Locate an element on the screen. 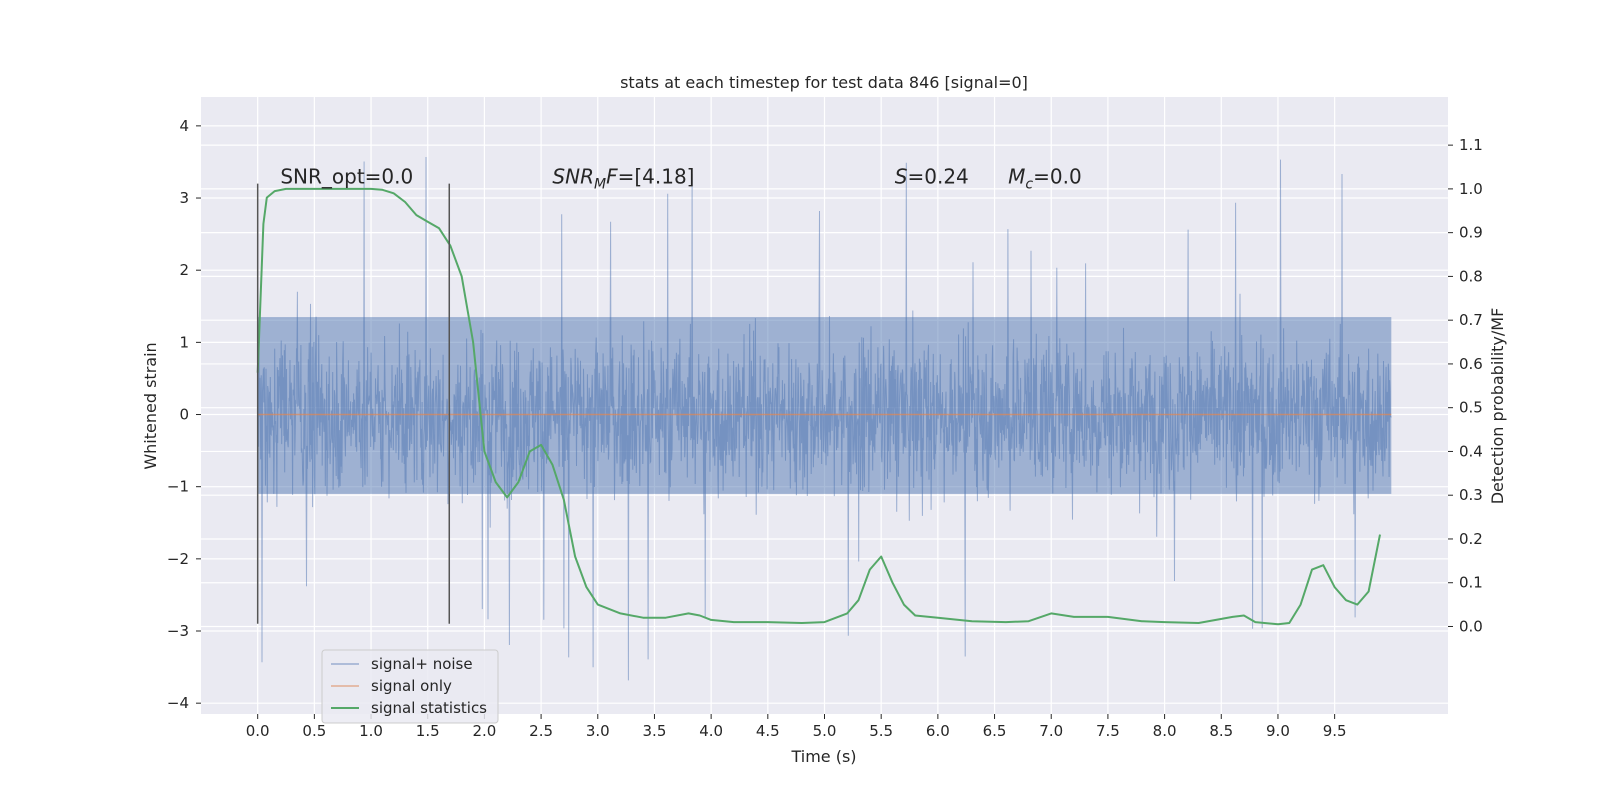  y-axis-ticks: 4 3 2 1 0 −1 −2 −3 −4 is located at coordinates (184, 414).